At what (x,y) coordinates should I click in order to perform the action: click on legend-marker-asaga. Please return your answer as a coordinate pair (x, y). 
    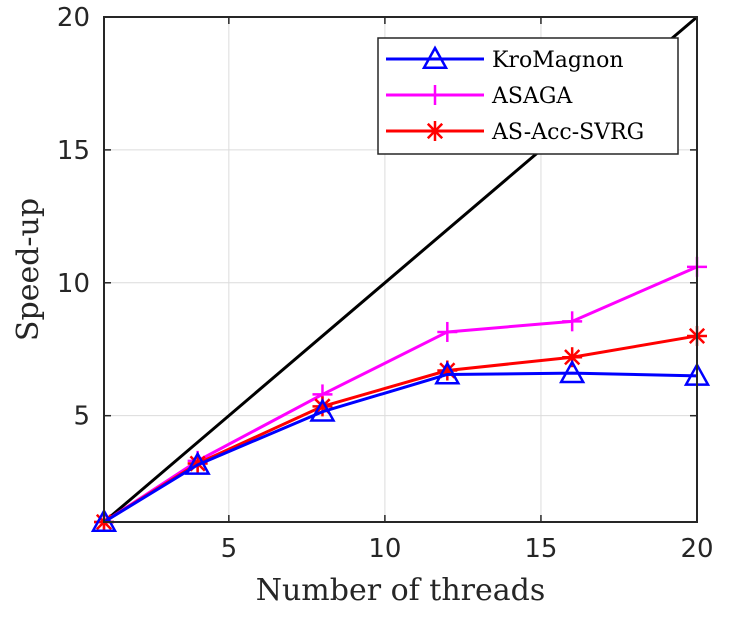
    Looking at the image, I should click on (435, 95).